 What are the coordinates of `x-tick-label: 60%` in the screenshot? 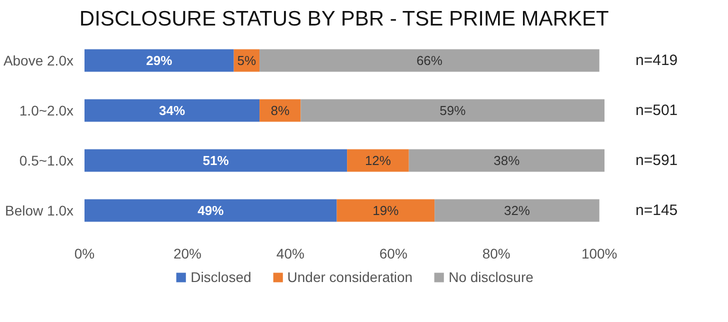 It's located at (393, 254).